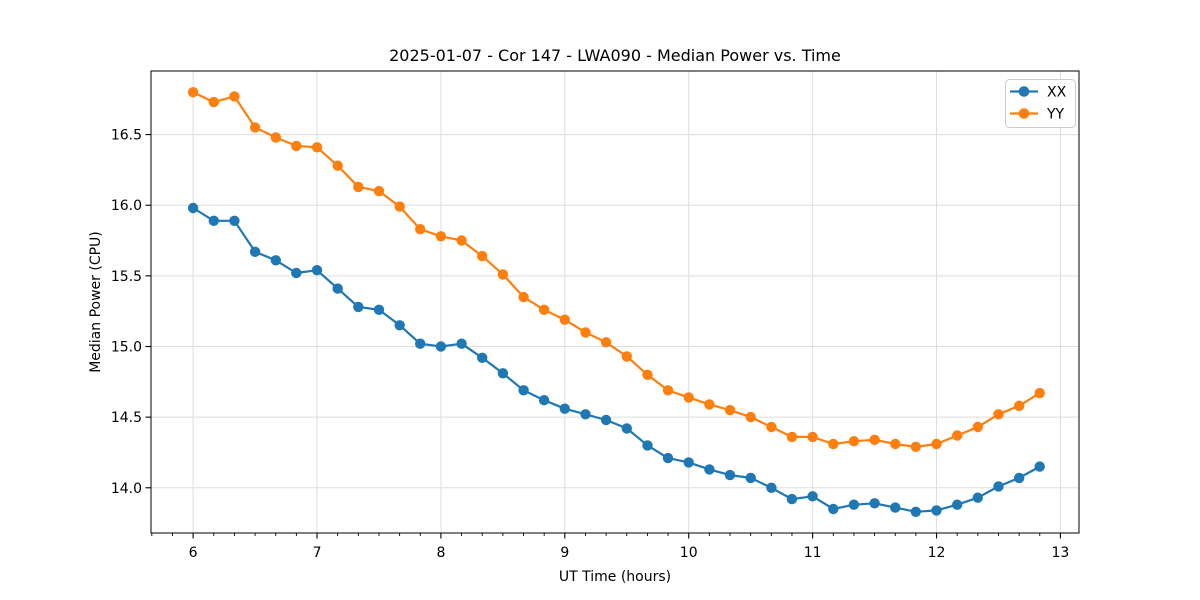 The height and width of the screenshot is (600, 1200). I want to click on x-tick-label: 7, so click(317, 553).